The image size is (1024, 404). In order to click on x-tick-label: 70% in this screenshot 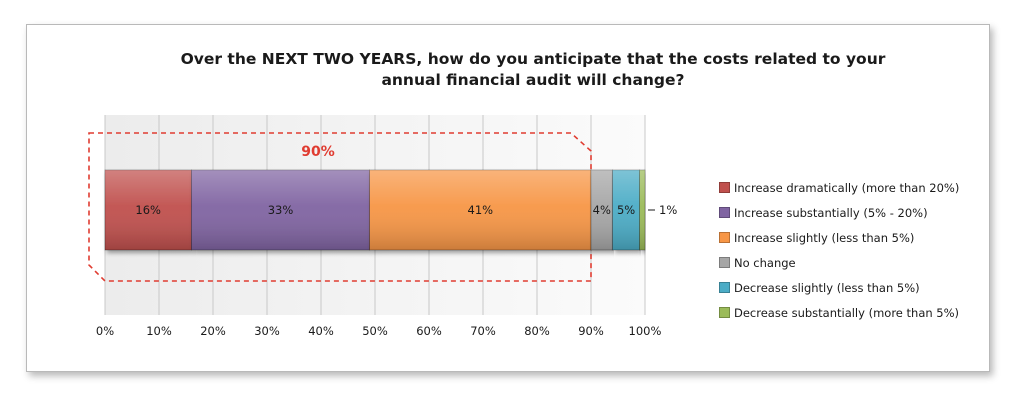, I will do `click(483, 331)`.